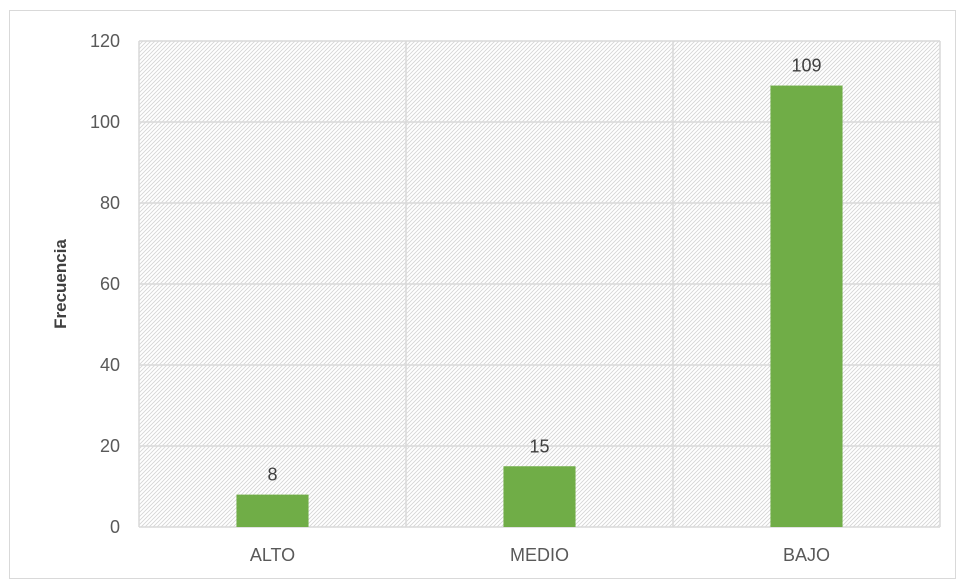 This screenshot has height=581, width=958. I want to click on y-tick-label: 60, so click(110, 284).